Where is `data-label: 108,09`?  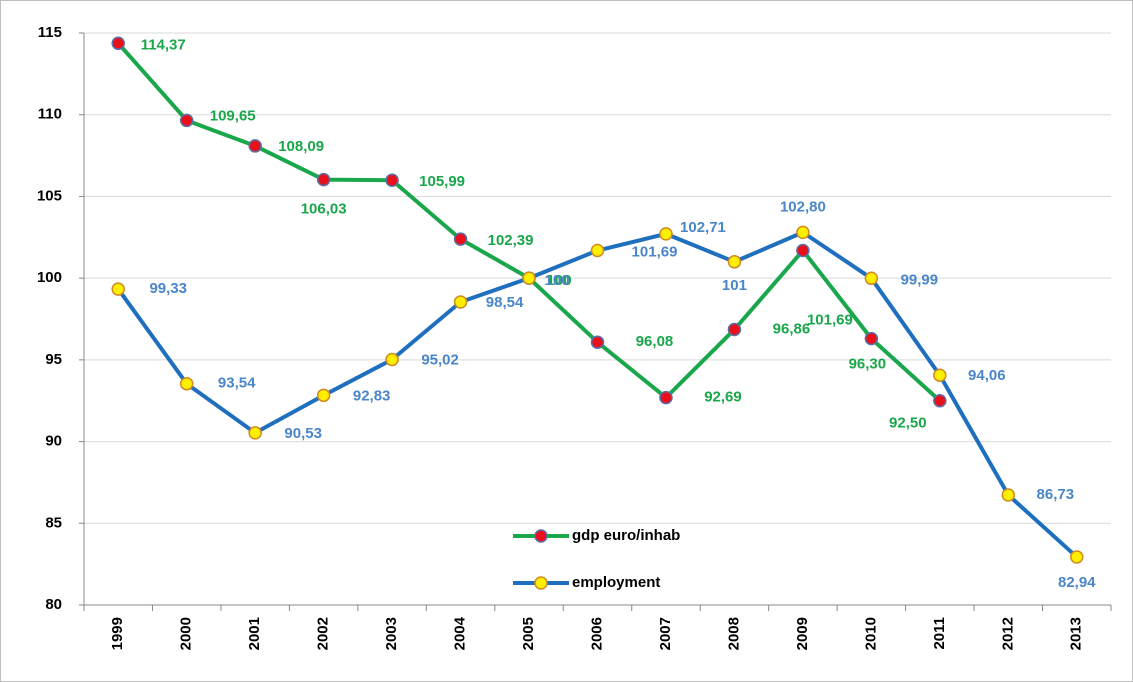
data-label: 108,09 is located at coordinates (301, 146).